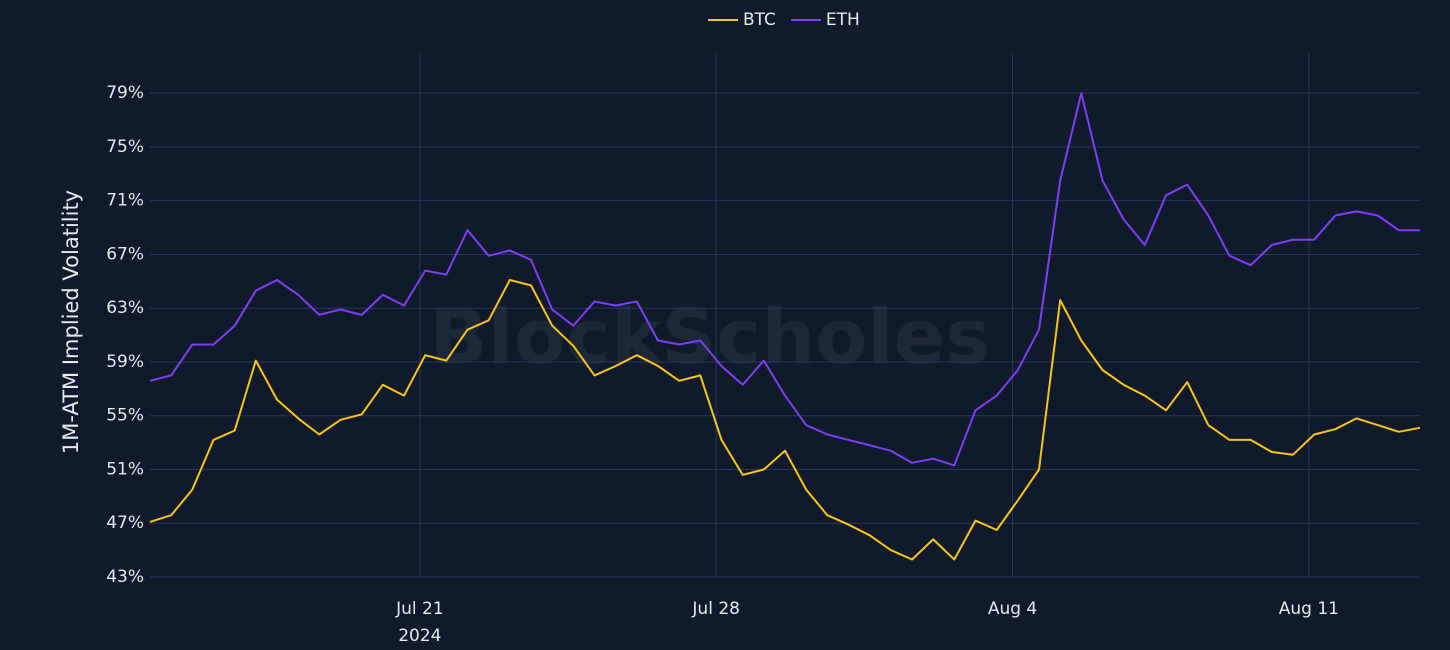  I want to click on y-tick-label: 55%, so click(125, 416).